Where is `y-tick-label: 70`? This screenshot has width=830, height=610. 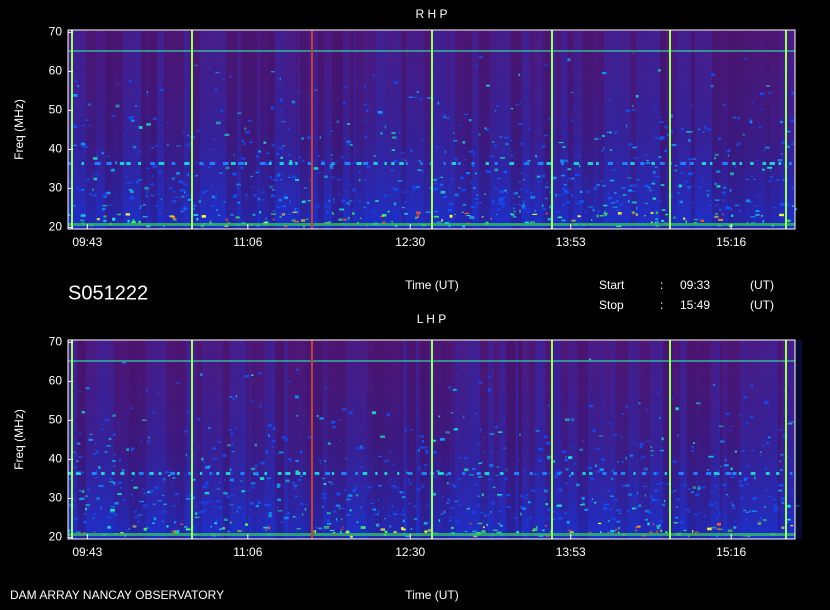
y-tick-label: 70 is located at coordinates (56, 342).